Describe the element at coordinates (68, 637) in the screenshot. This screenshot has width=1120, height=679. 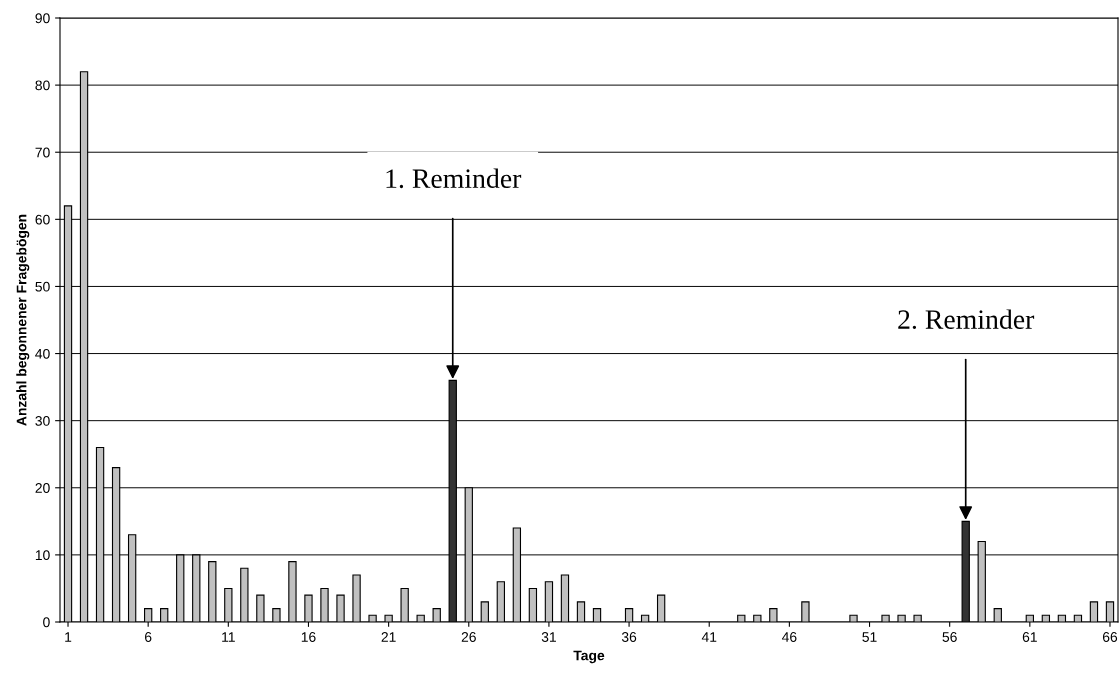
I see `x-tick-label: 1` at that location.